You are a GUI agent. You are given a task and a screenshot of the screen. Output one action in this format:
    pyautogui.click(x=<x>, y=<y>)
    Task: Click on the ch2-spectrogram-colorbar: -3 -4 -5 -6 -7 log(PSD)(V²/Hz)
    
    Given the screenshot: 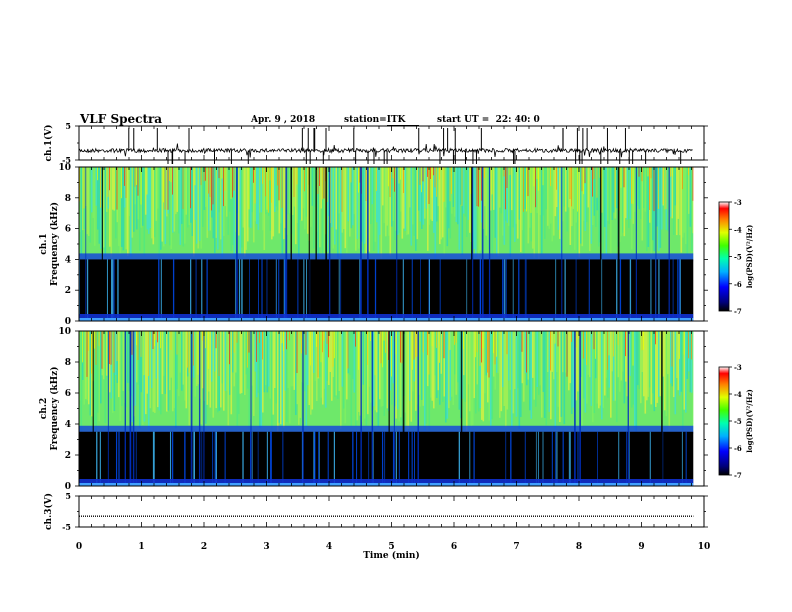 What is the action you would take?
    pyautogui.click(x=736, y=421)
    